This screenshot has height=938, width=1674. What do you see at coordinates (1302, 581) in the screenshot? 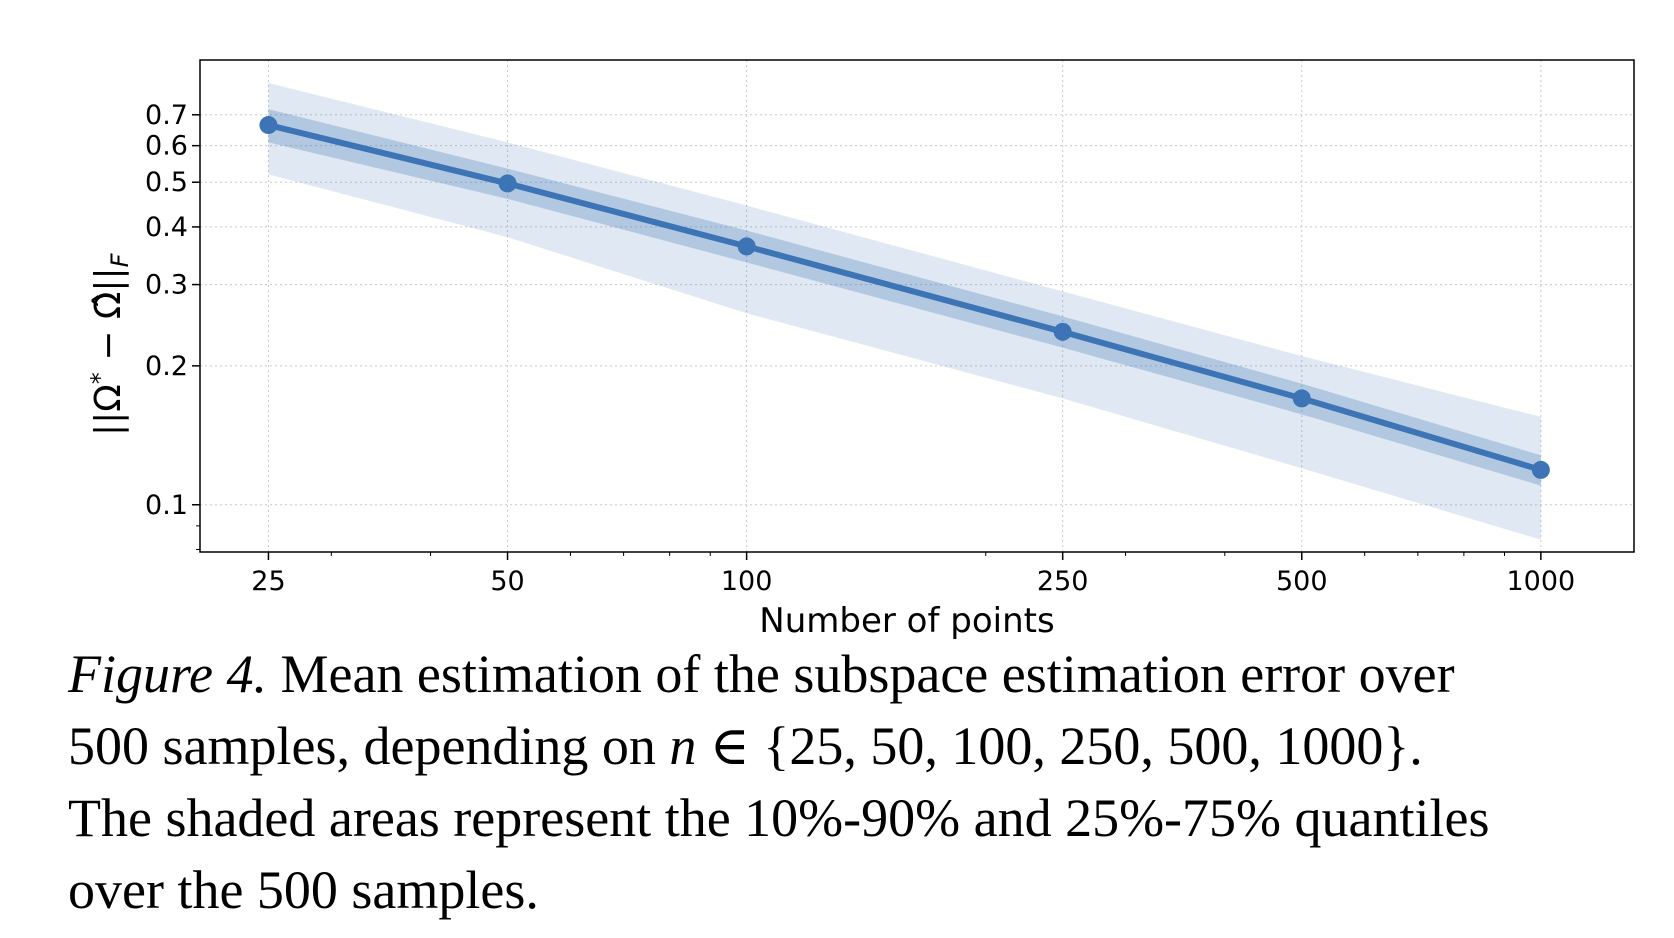
I see `x-tick-label: 500` at bounding box center [1302, 581].